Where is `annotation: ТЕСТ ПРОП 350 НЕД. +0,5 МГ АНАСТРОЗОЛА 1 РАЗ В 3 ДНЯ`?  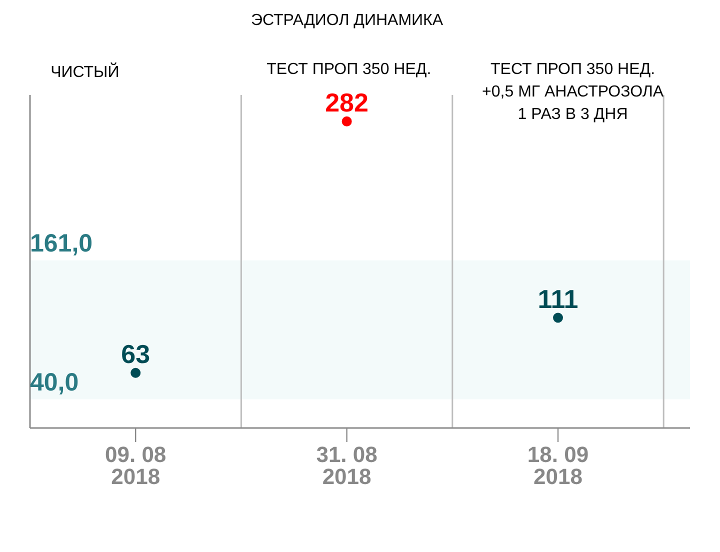
annotation: ТЕСТ ПРОП 350 НЕД. +0,5 МГ АНАСТРОЗОЛА 1 РАЗ В 3 ДНЯ is located at coordinates (573, 92).